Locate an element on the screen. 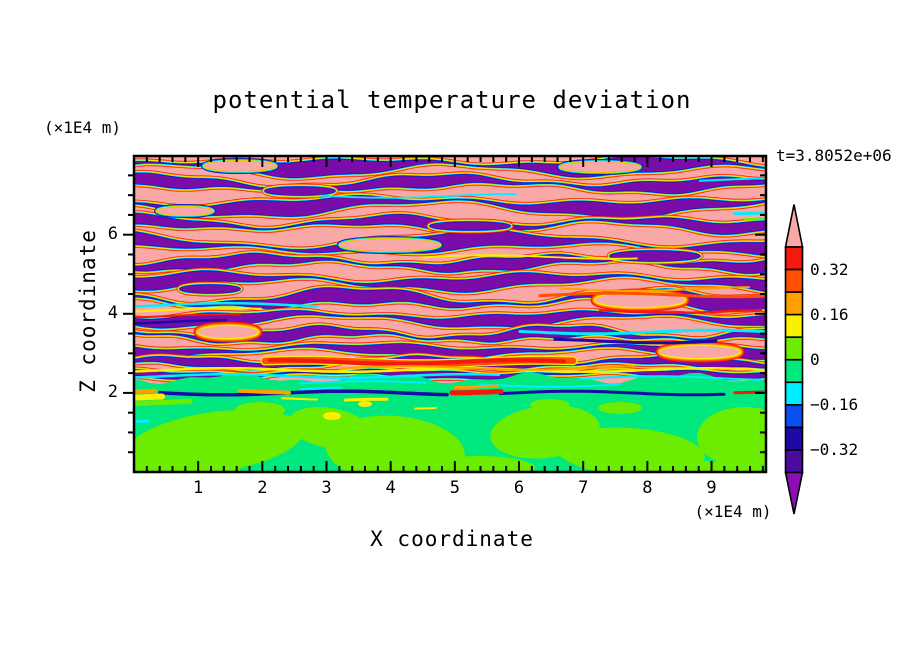 Image resolution: width=904 pixels, height=654 pixels. x-tick-label-1: 1 is located at coordinates (198, 488).